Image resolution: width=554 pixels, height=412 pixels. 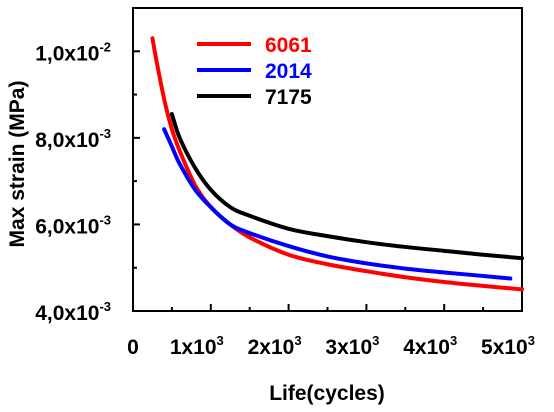 What do you see at coordinates (87, 182) in the screenshot?
I see `y-axis: 4,0x10-36,0x10-38,0x10-31,0x10-2` at bounding box center [87, 182].